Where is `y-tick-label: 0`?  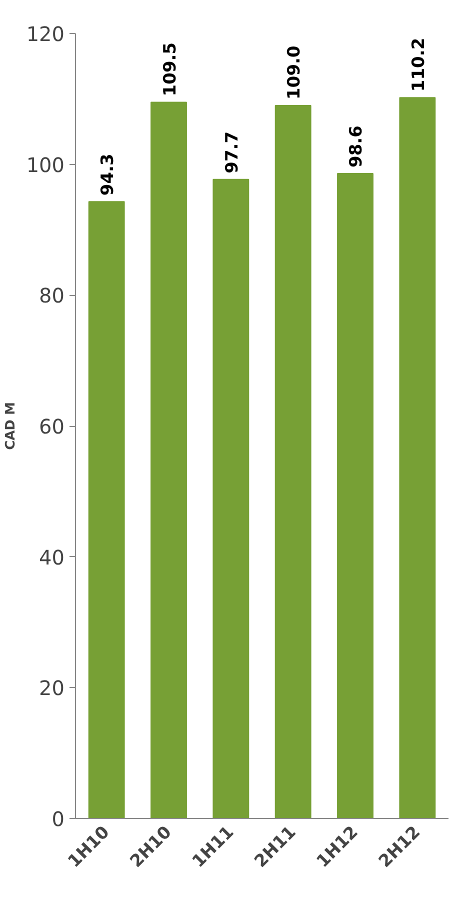
y-tick-label: 0 is located at coordinates (58, 819).